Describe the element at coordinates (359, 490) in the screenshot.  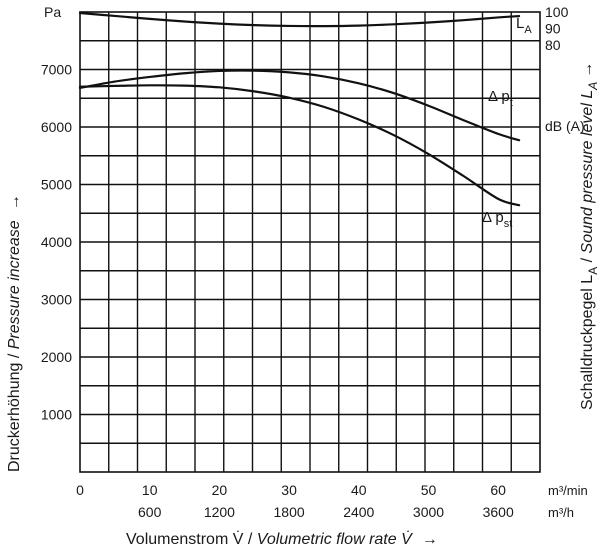
I see `x-tick-label-primary: 40` at that location.